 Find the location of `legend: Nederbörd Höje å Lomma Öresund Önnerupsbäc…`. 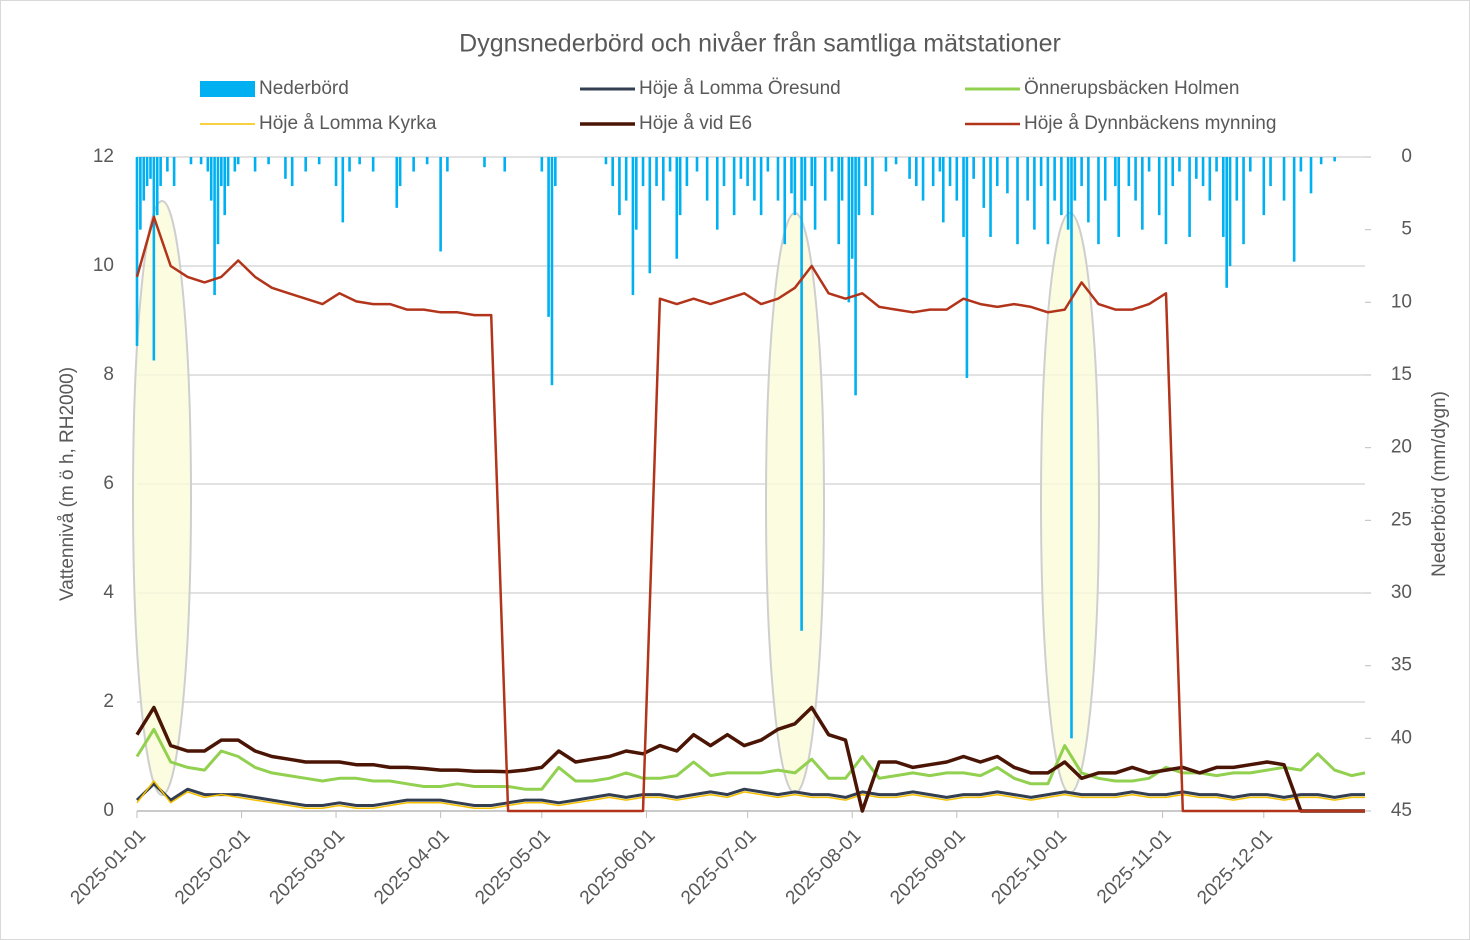

legend: Nederbörd Höje å Lomma Öresund Önnerupsbäc… is located at coordinates (738, 106).